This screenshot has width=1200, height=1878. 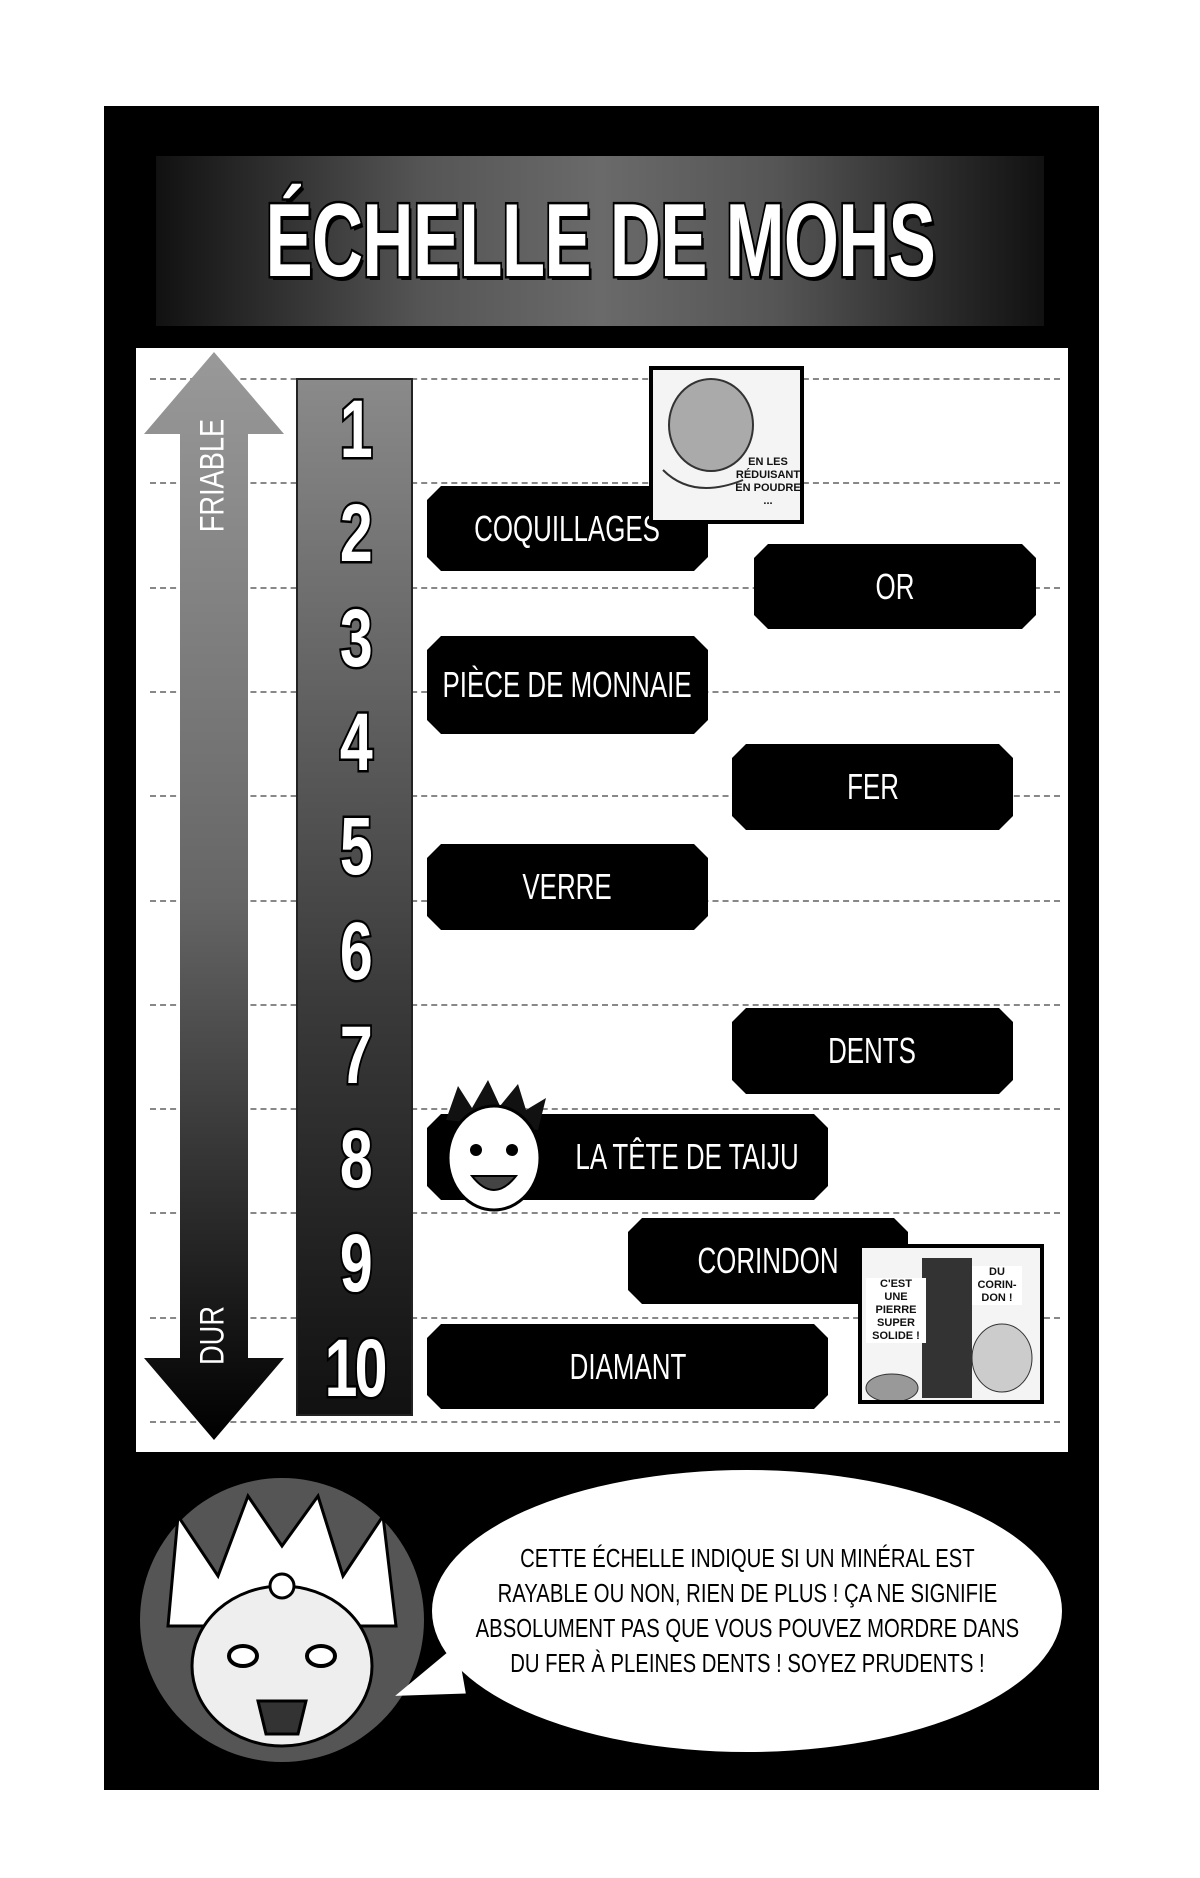 I want to click on hardness-number: 1, so click(x=356, y=430).